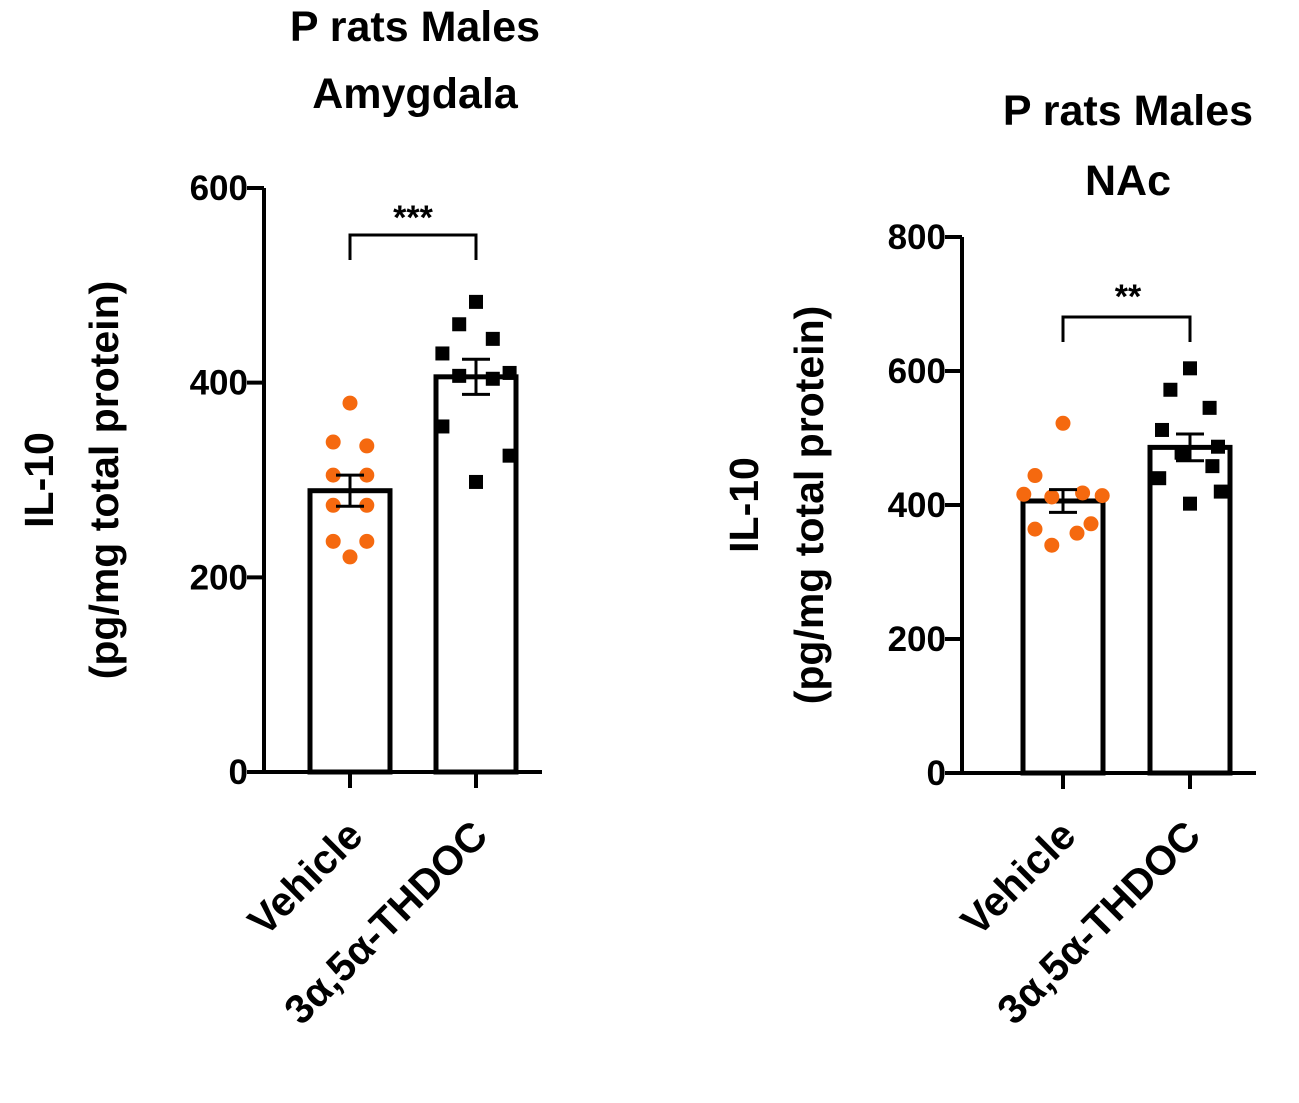 The image size is (1299, 1103). What do you see at coordinates (415, 94) in the screenshot?
I see `chart-title-line-2: Amygdala` at bounding box center [415, 94].